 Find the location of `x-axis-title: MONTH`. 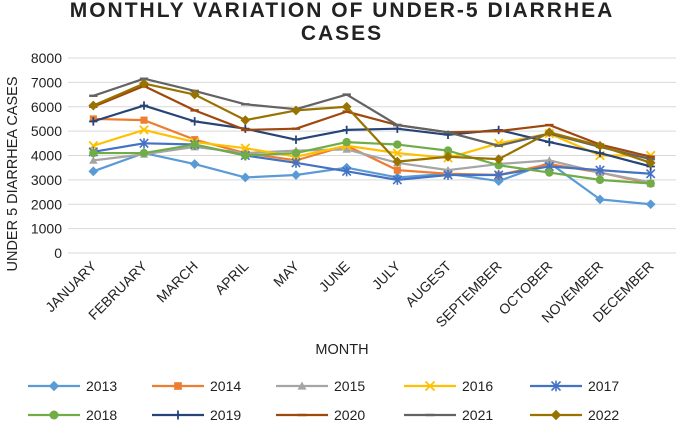

x-axis-title: MONTH is located at coordinates (341, 350).